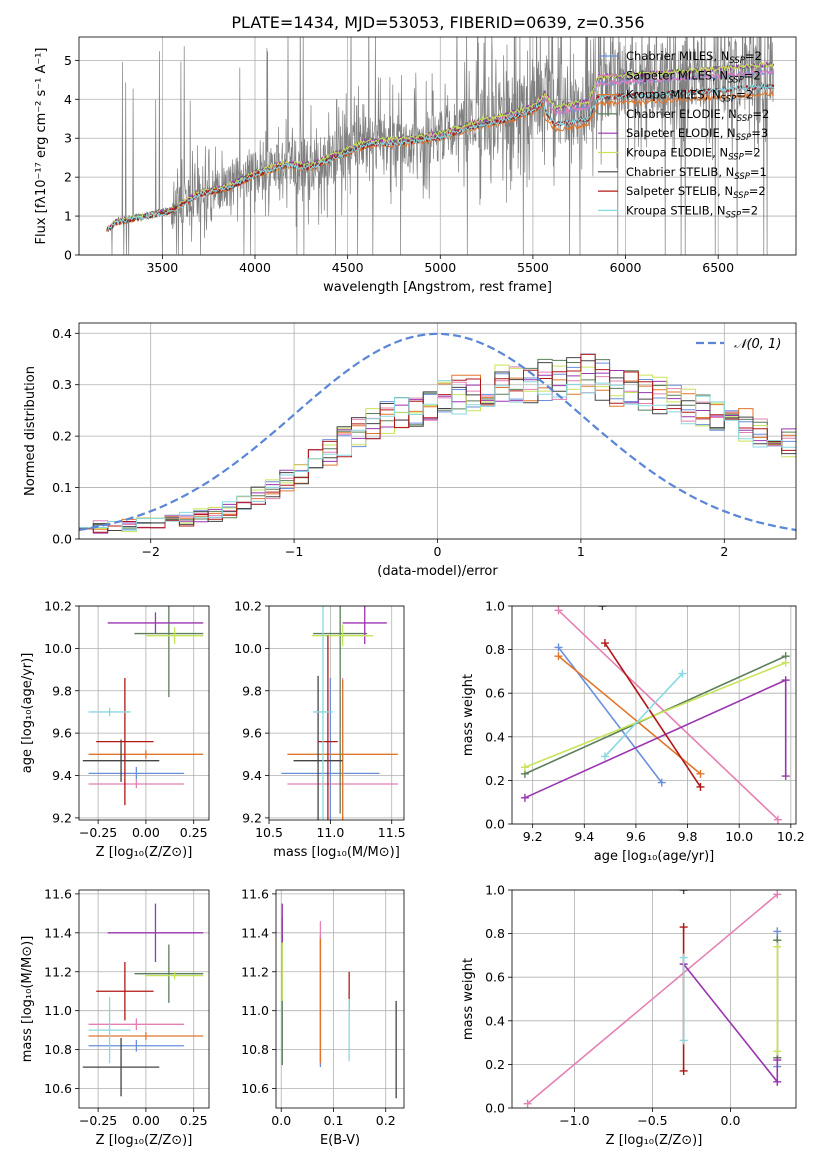  What do you see at coordinates (696, 192) in the screenshot?
I see `legend-entry: Salpeter STELIB, NSSP=2` at bounding box center [696, 192].